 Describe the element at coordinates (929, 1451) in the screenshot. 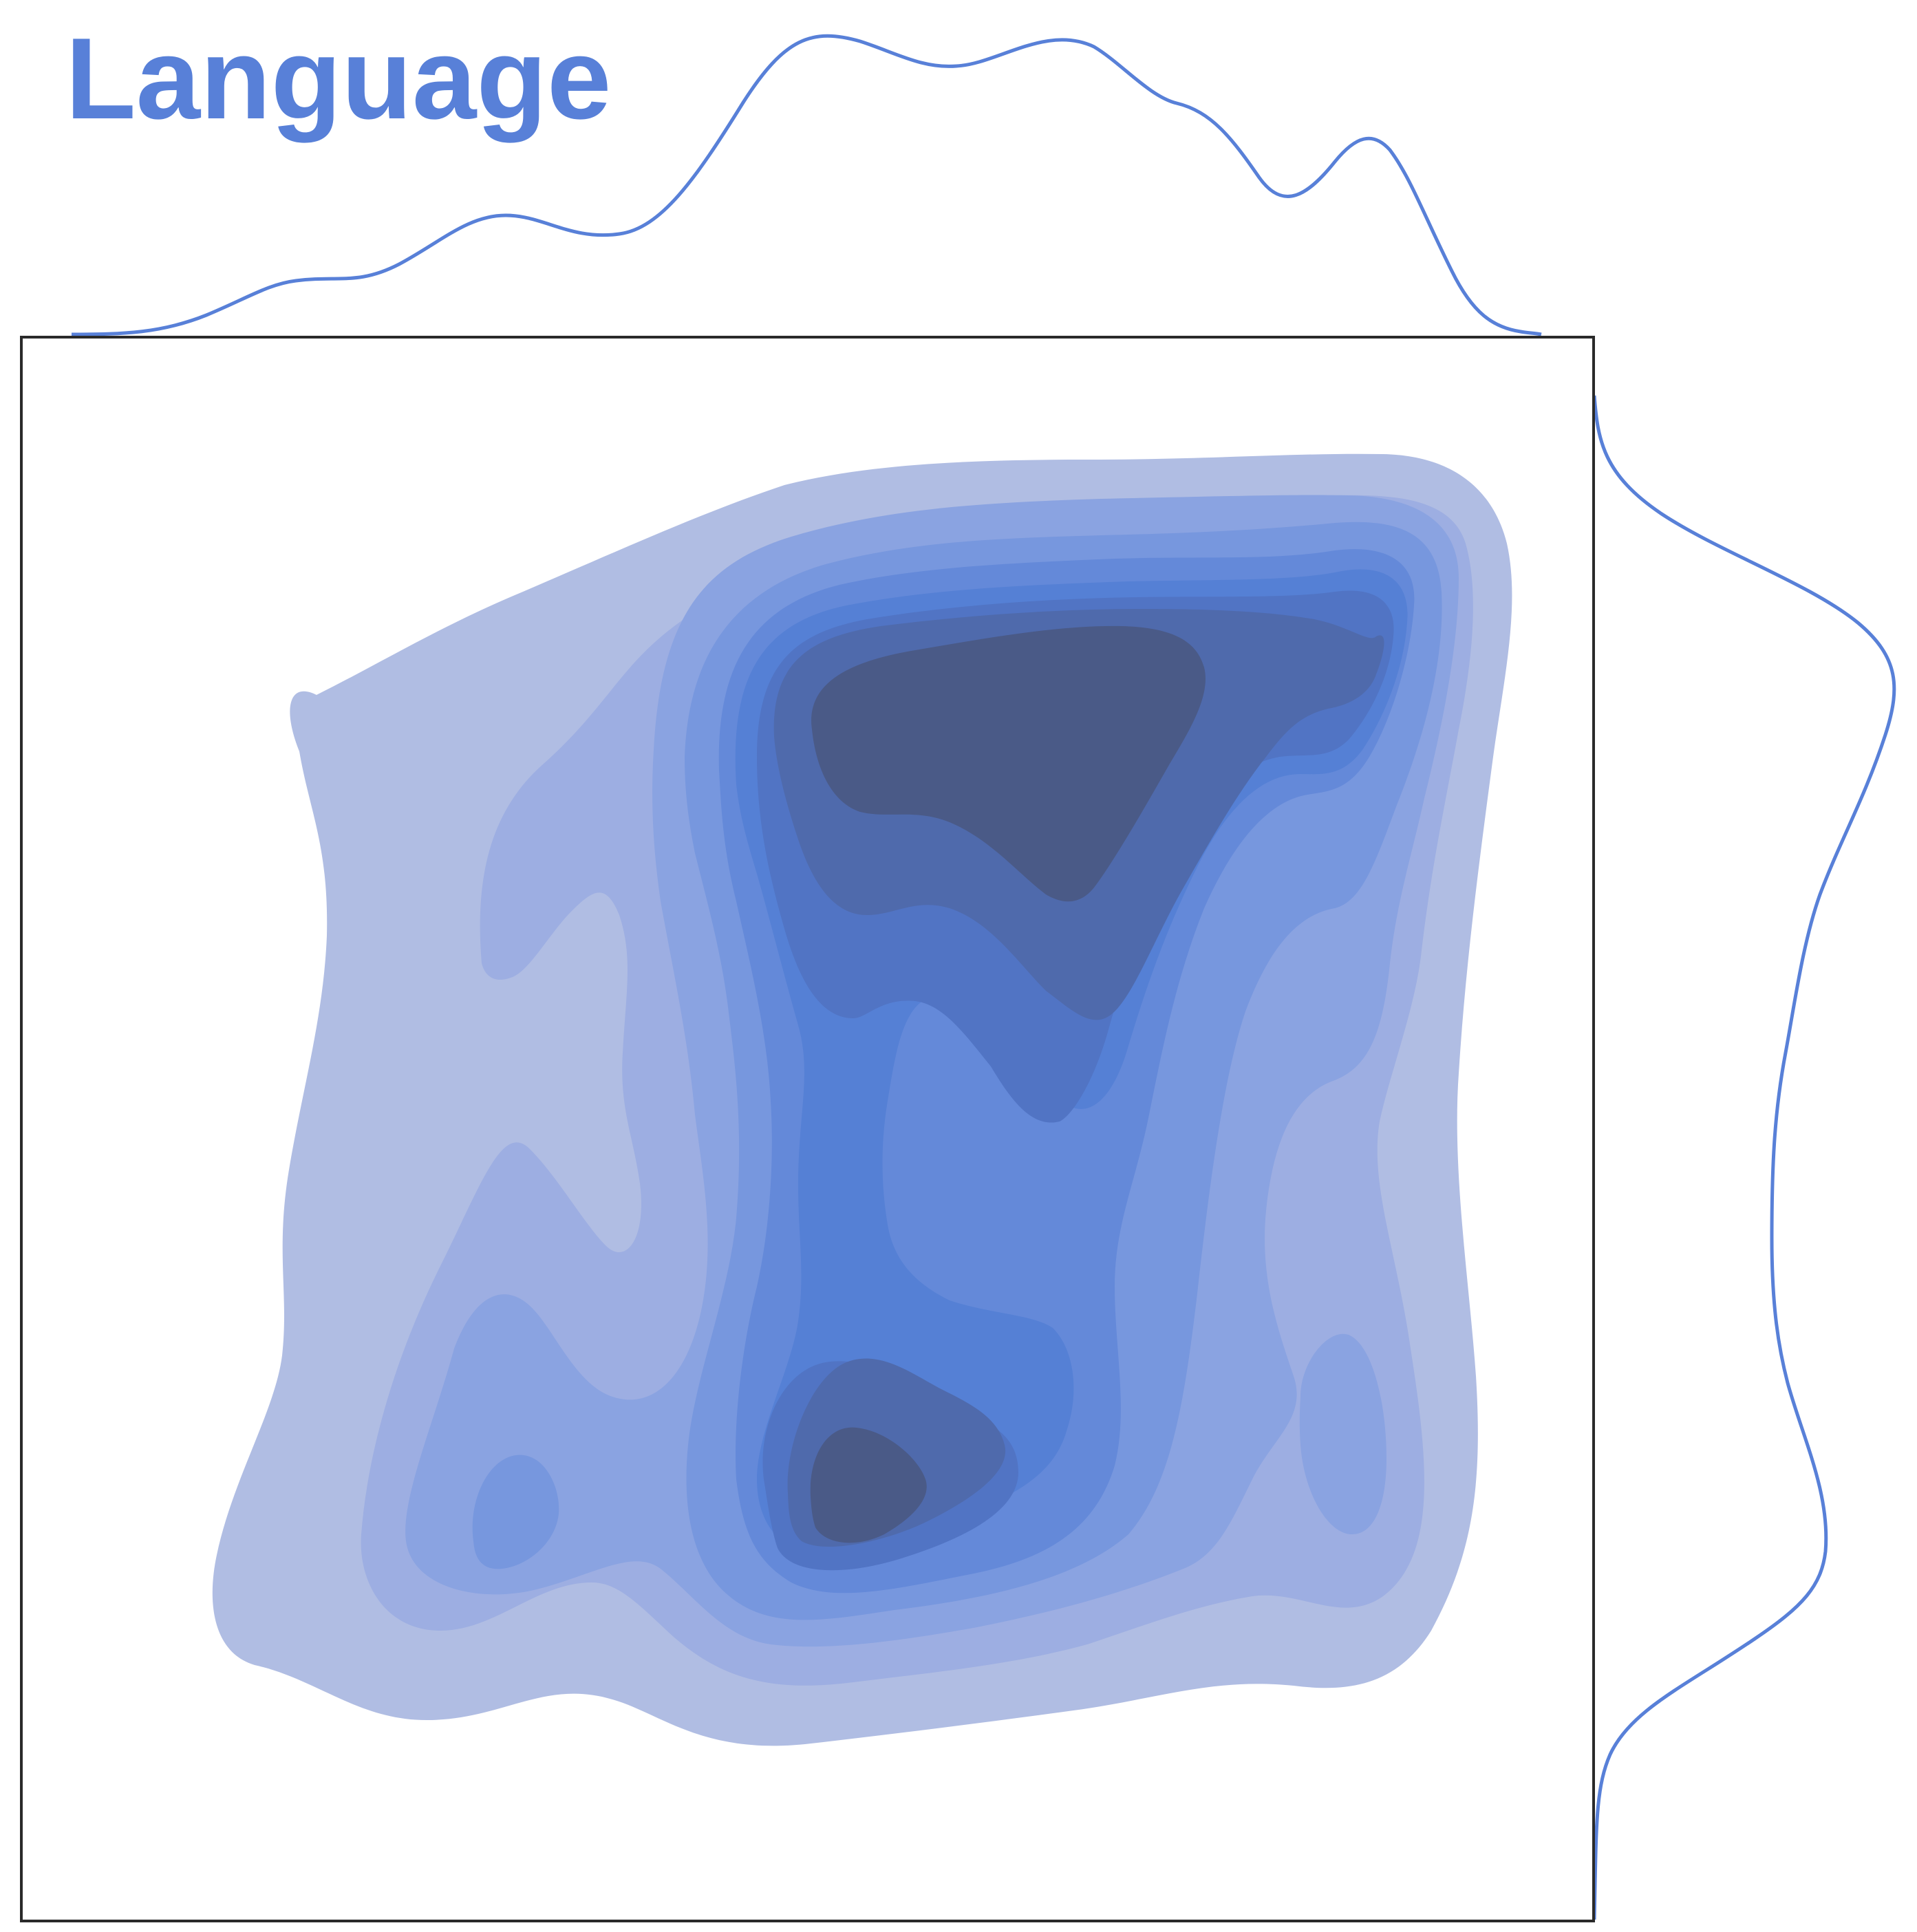

I see `kde-secondary-peaks` at that location.